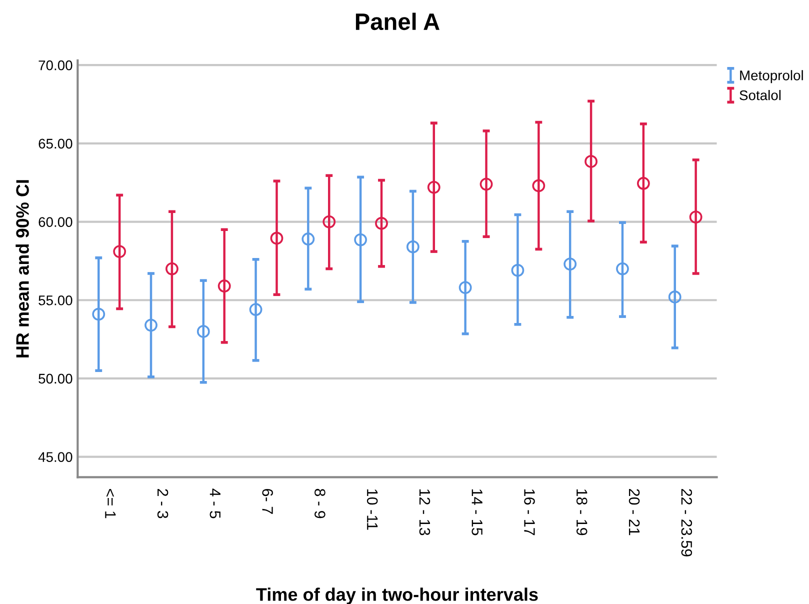  What do you see at coordinates (372, 509) in the screenshot?
I see `x-tick-label: 10 -11` at bounding box center [372, 509].